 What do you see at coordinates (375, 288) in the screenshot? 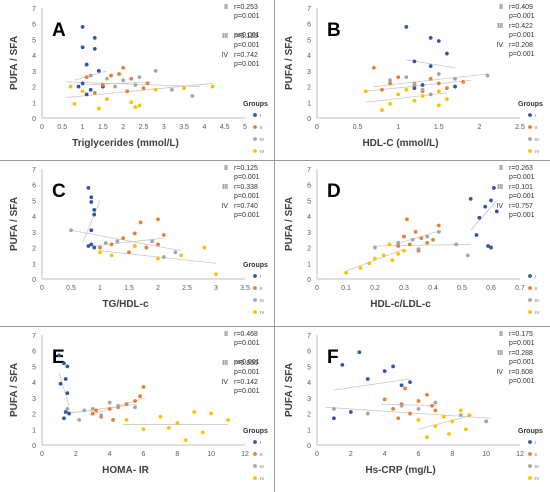
I see `x-tick-label: 0.2` at bounding box center [375, 288].